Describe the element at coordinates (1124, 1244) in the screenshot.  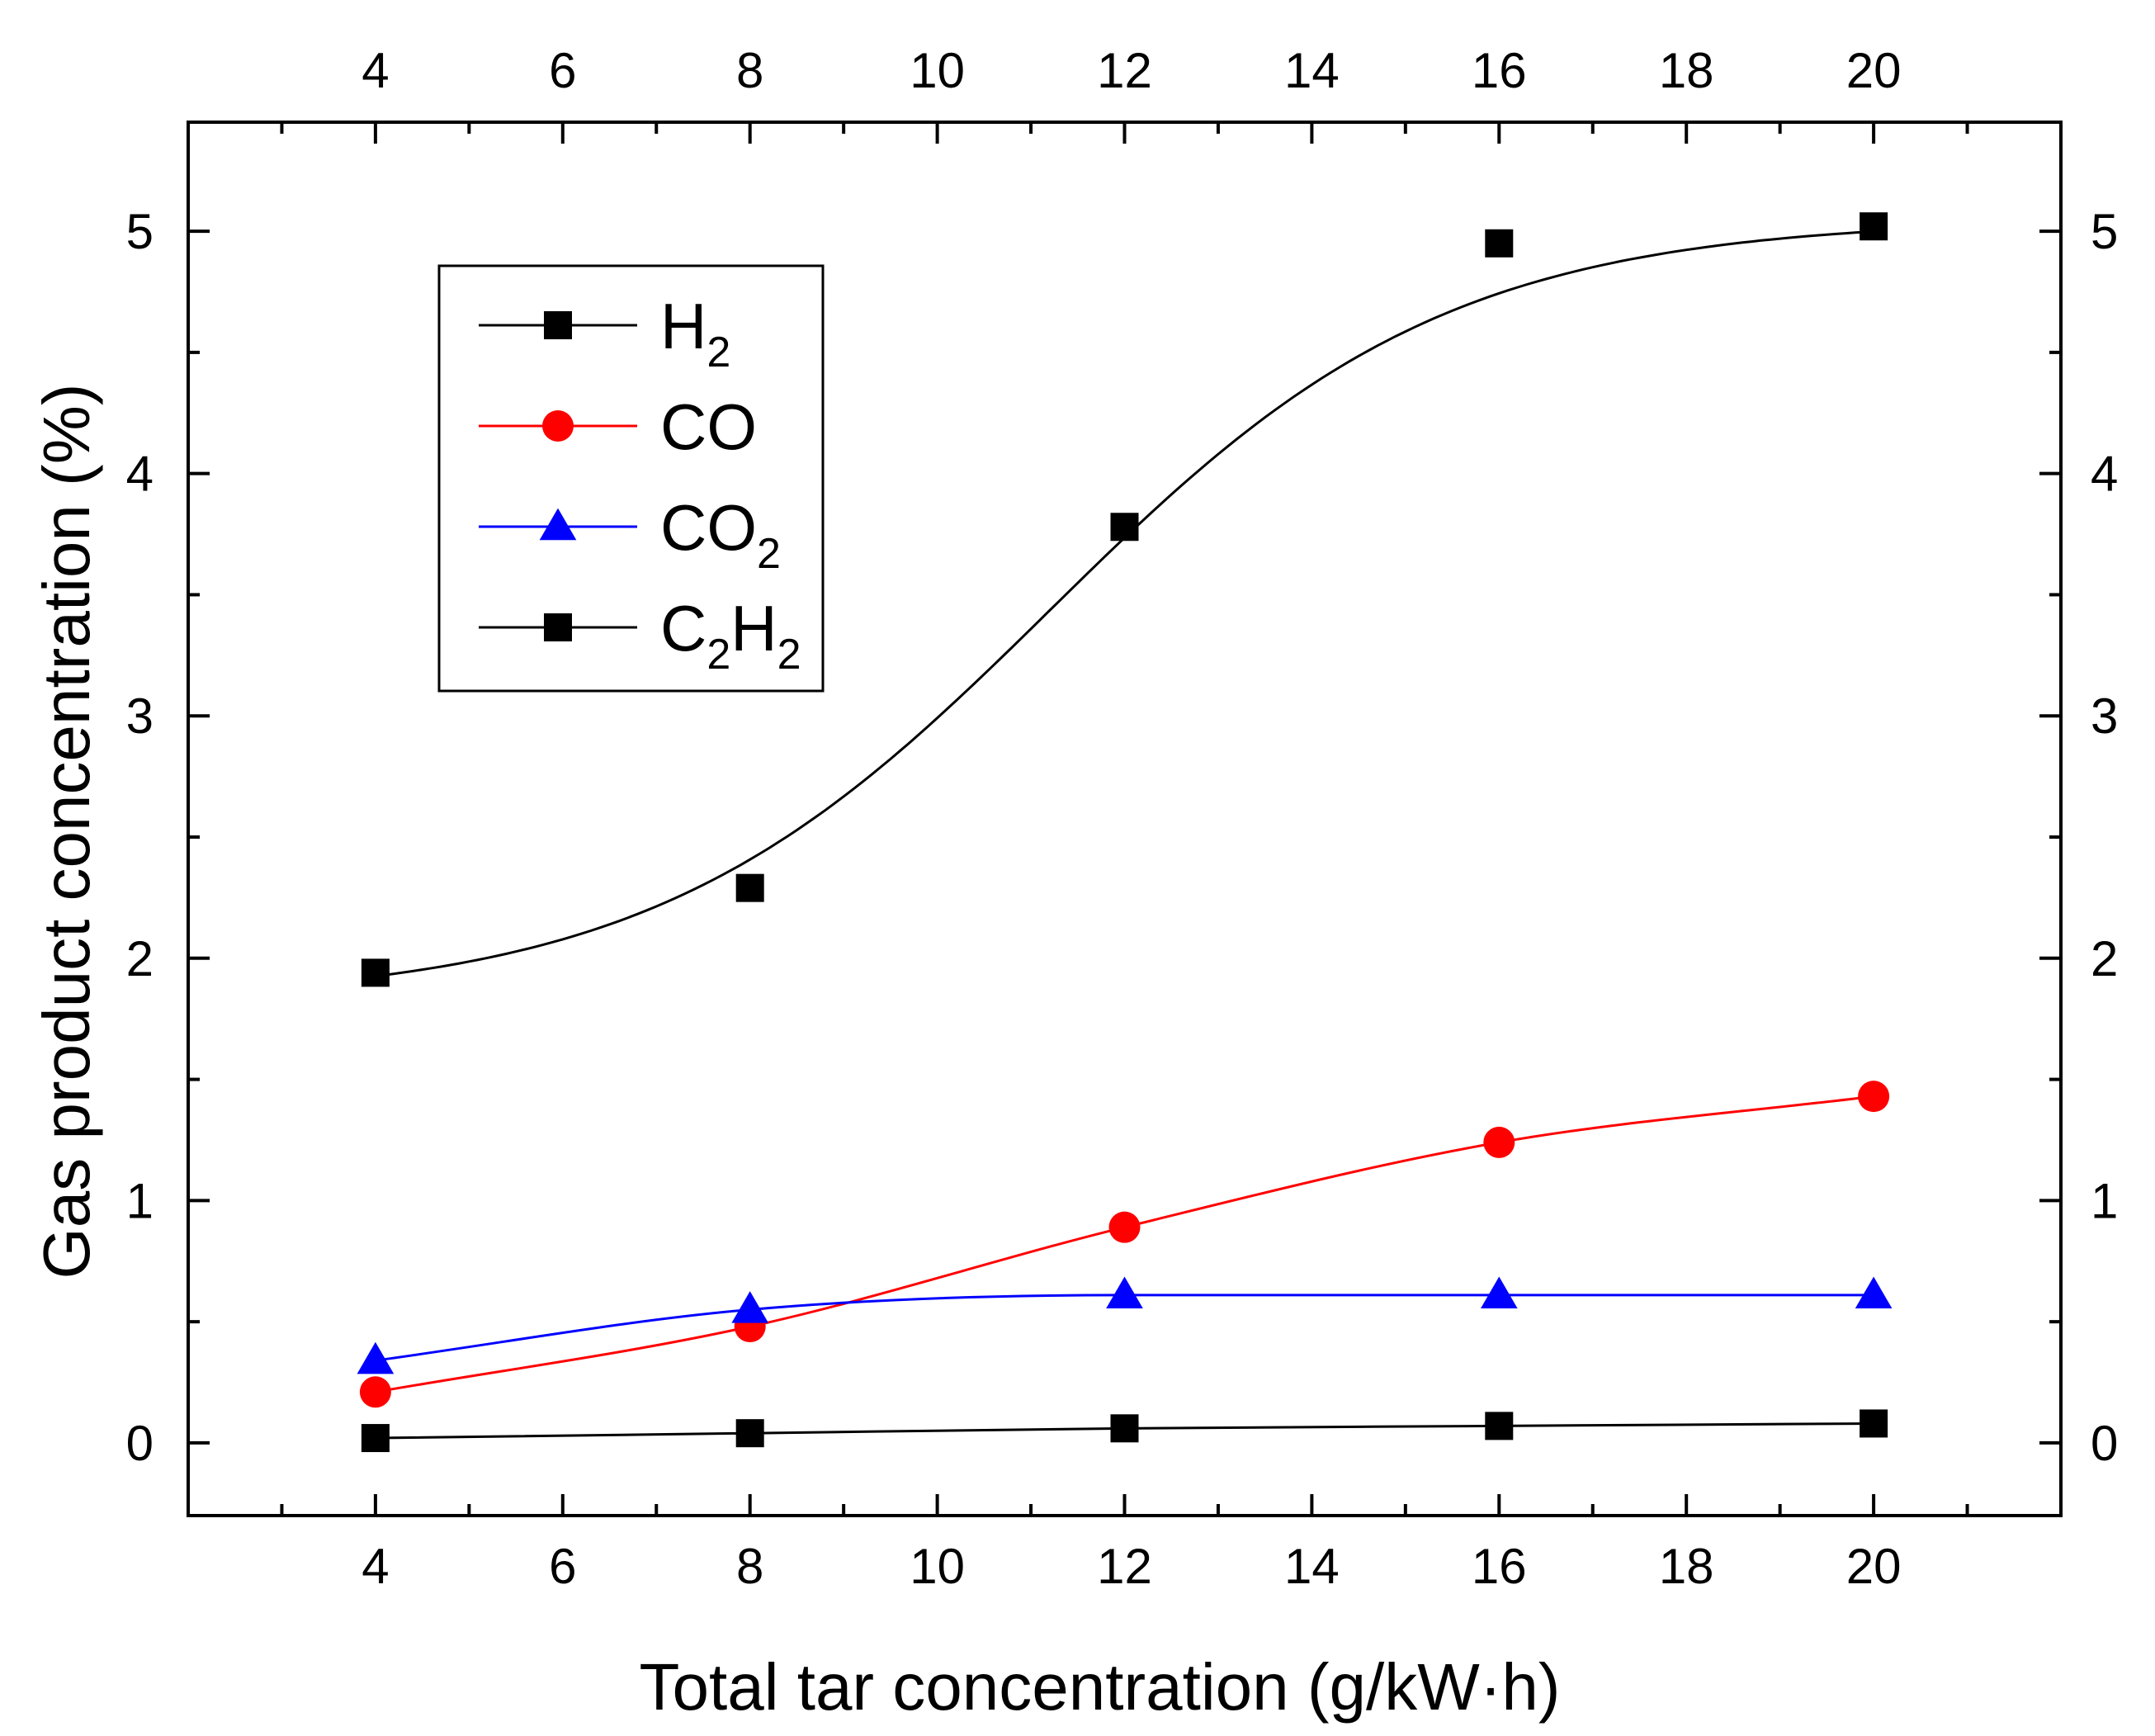
I see `series-line-CO` at that location.